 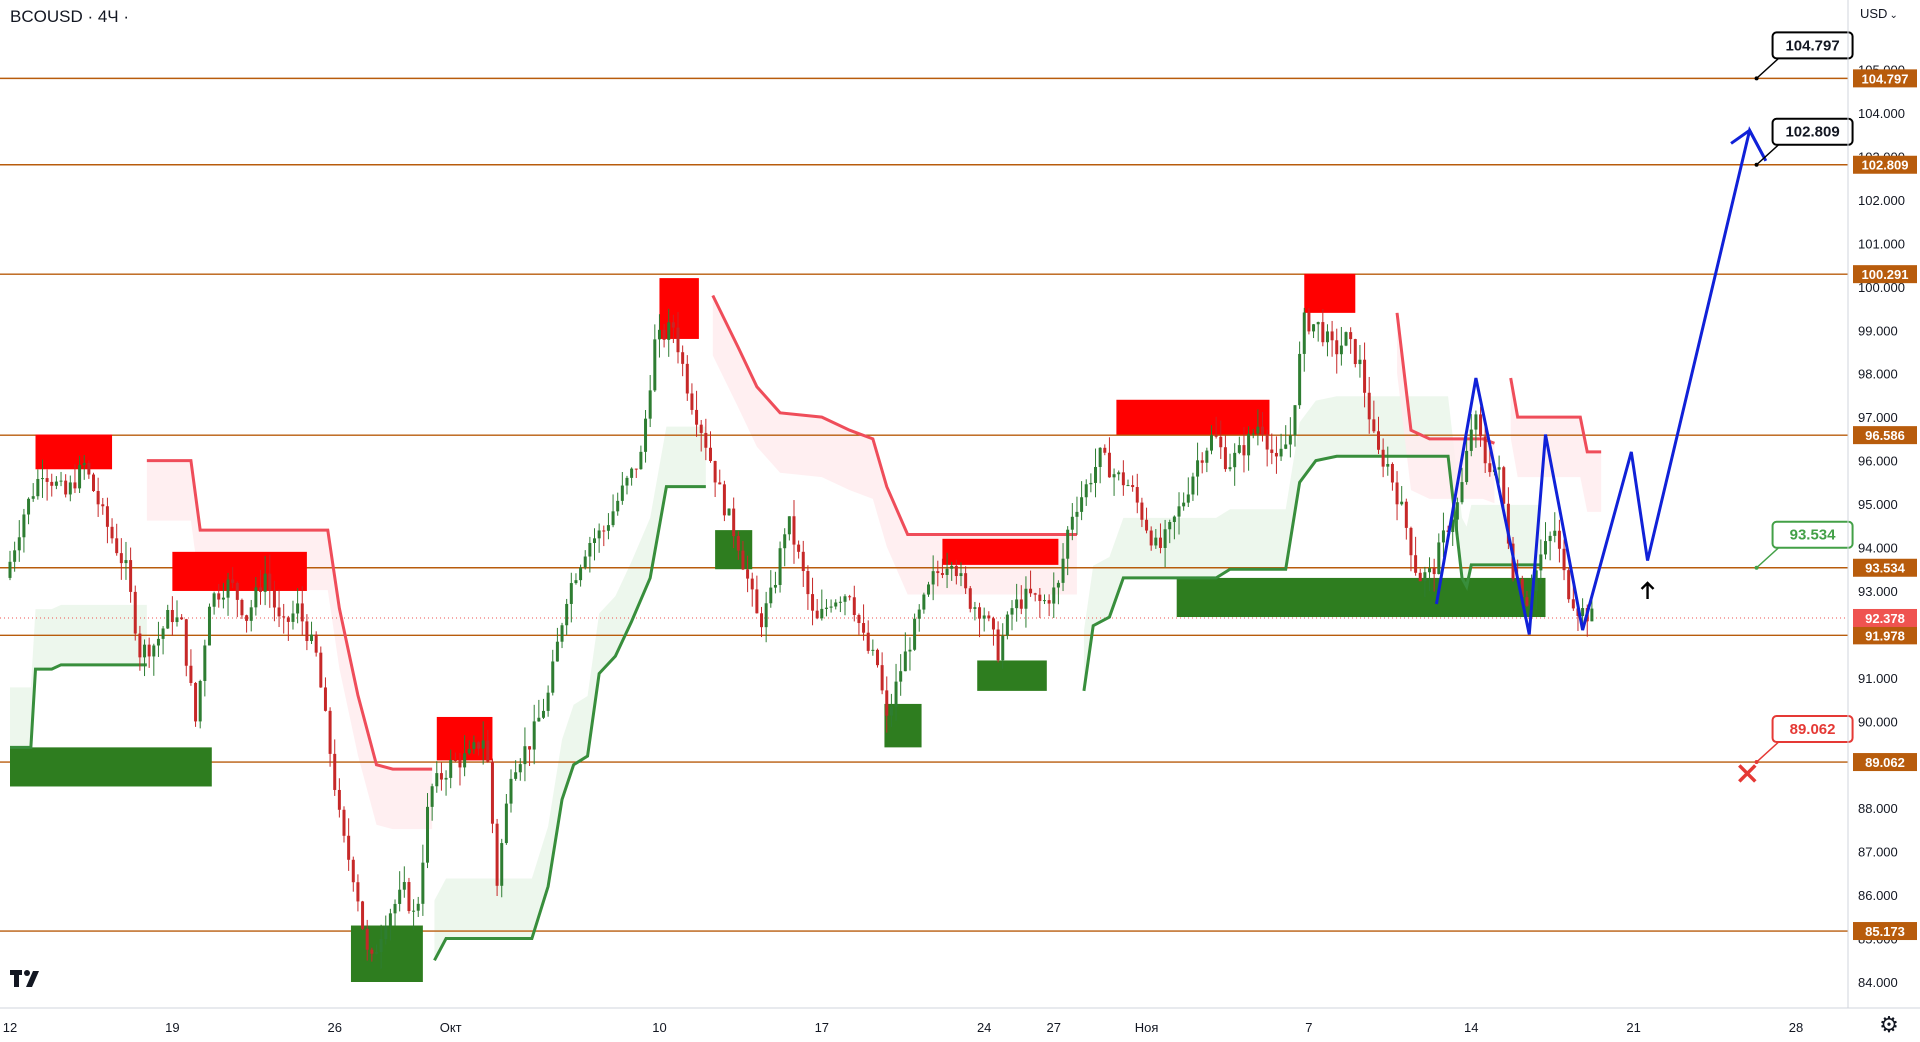 I want to click on level-price-label-85.173: 85.173, so click(x=1885, y=931).